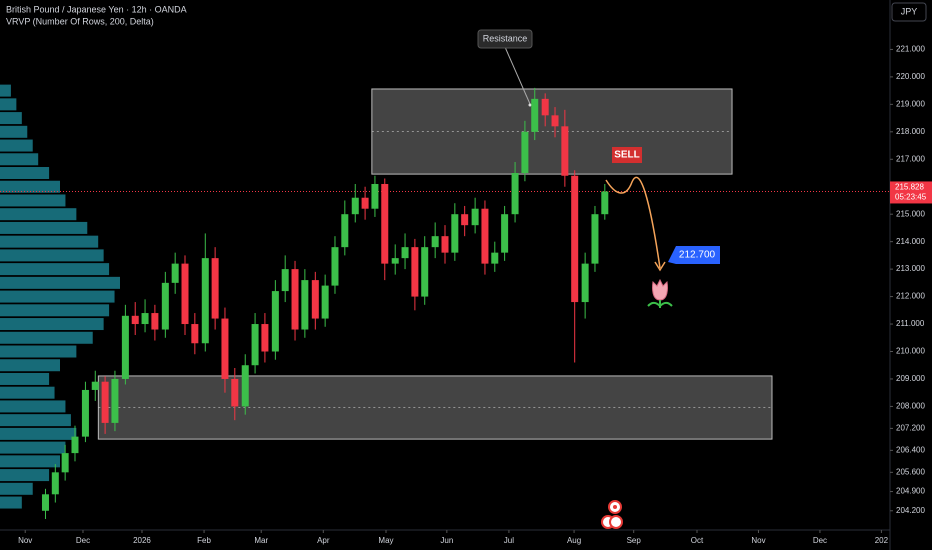  I want to click on sell-box, so click(627, 155).